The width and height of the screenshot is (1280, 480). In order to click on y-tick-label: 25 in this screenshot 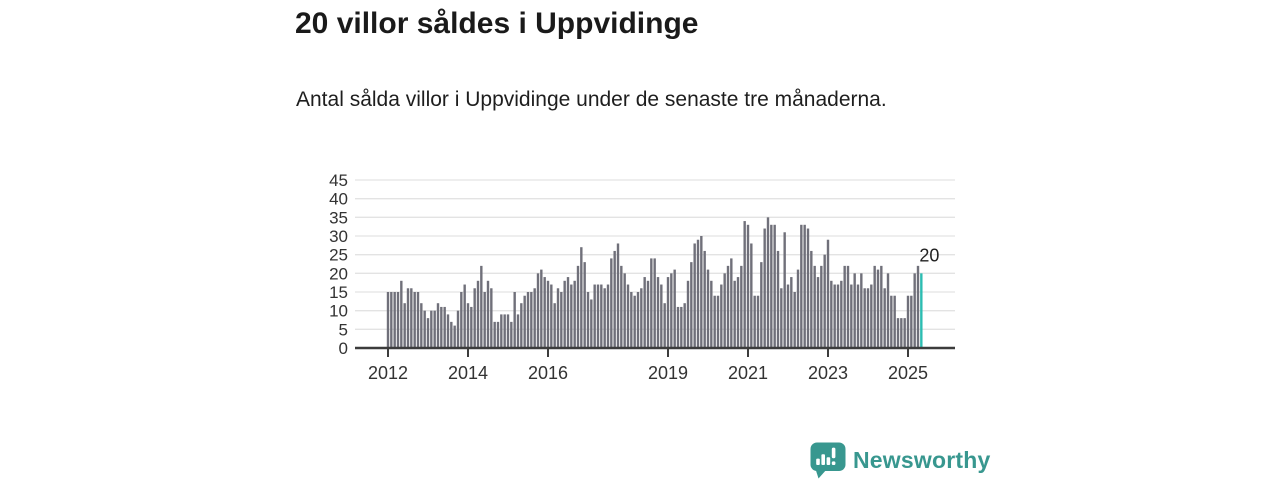, I will do `click(338, 255)`.